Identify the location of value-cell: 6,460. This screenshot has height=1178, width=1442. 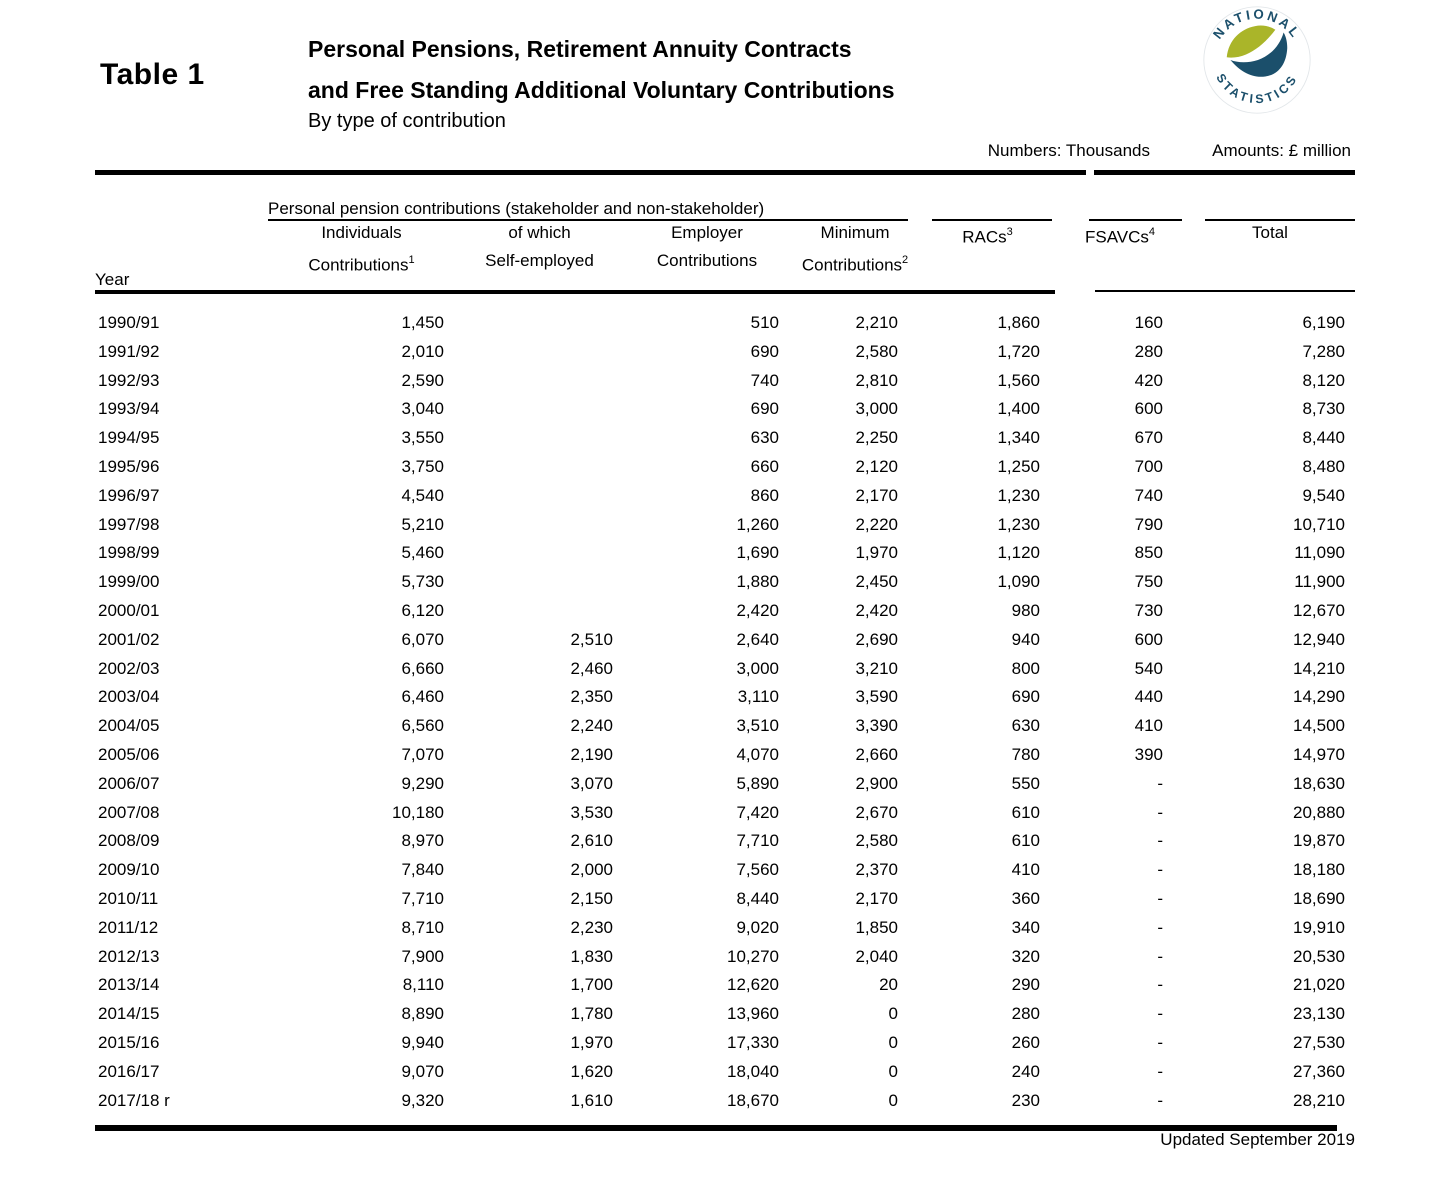
(422, 697).